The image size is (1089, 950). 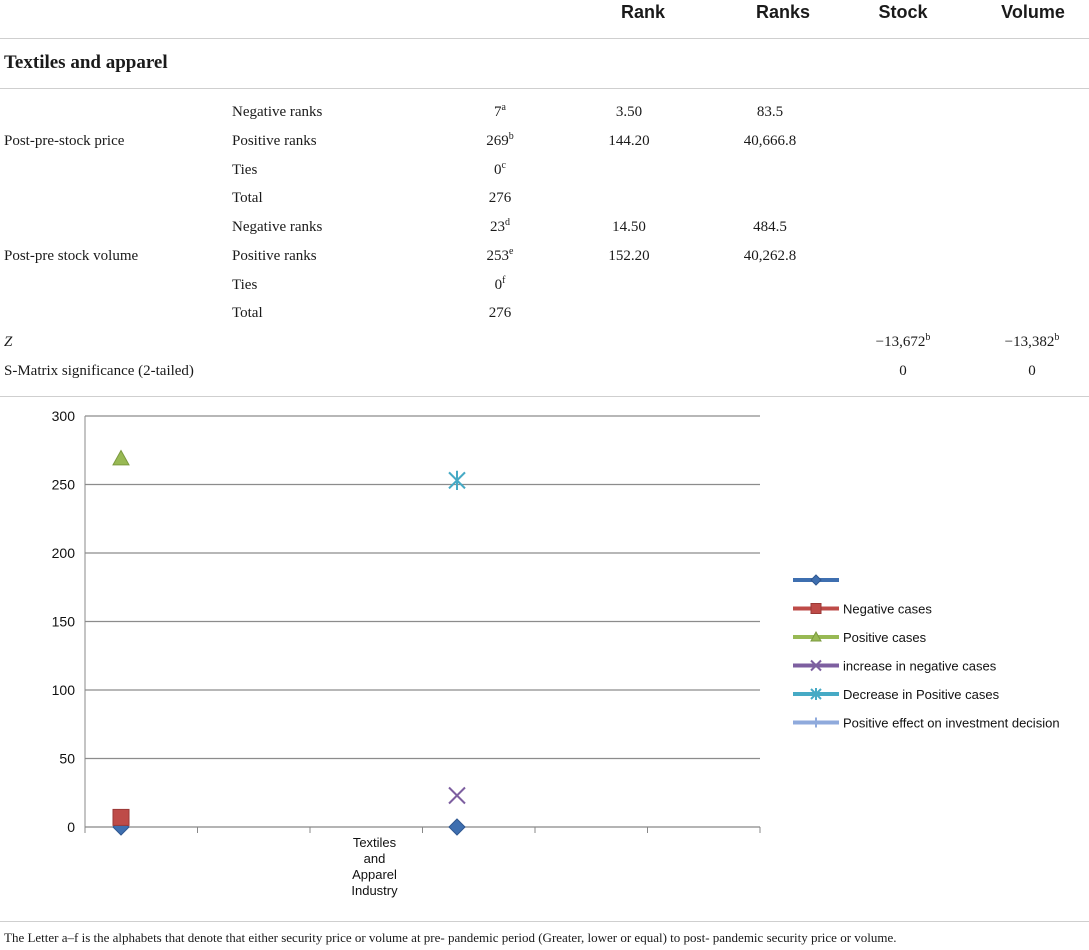 I want to click on row-sum-ranks: 40,666.8, so click(x=770, y=141).